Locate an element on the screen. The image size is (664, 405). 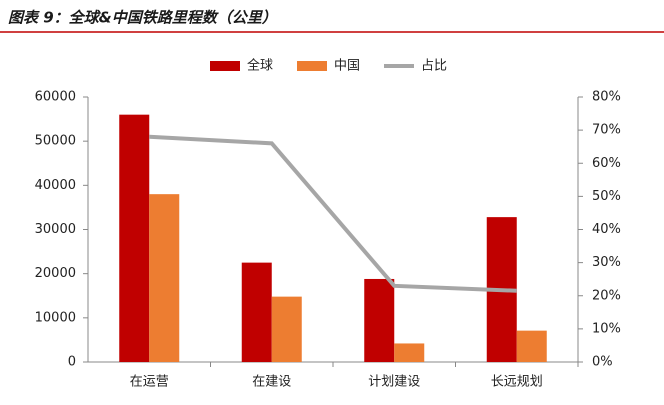
x-tick-label: 在建设 is located at coordinates (271, 382).